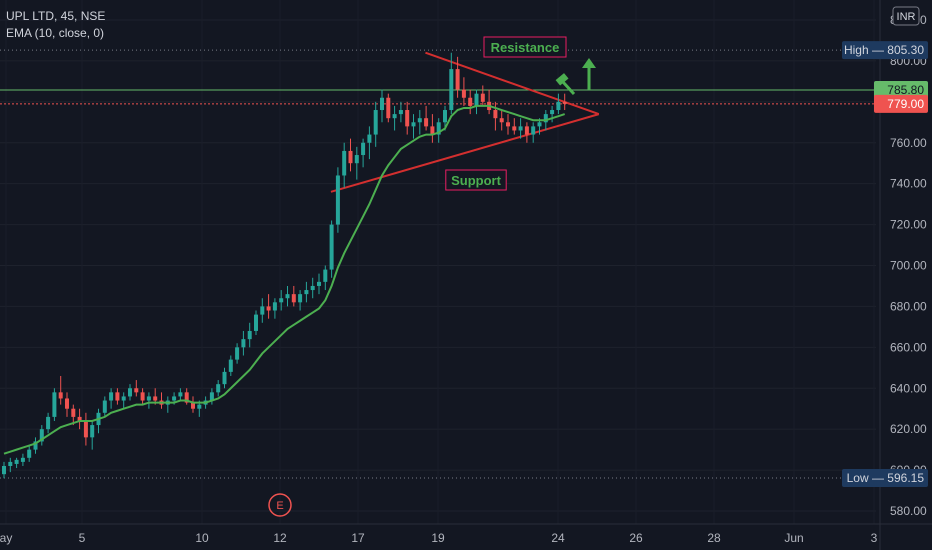  I want to click on currency-badge-border, so click(906, 16).